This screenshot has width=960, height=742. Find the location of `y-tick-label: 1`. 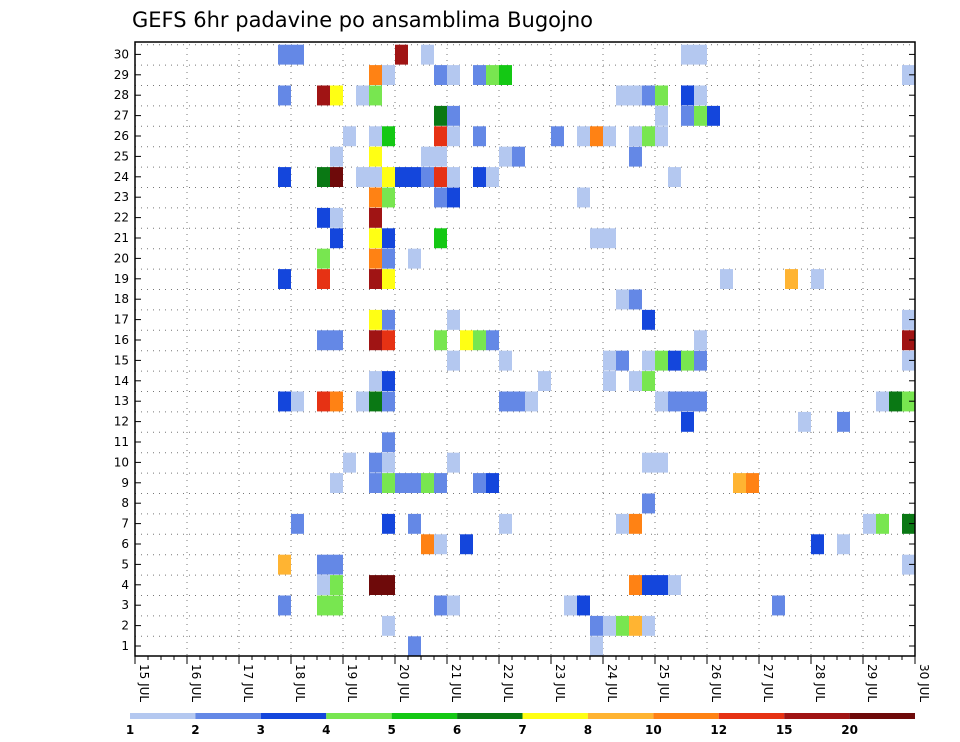

y-tick-label: 1 is located at coordinates (125, 646).